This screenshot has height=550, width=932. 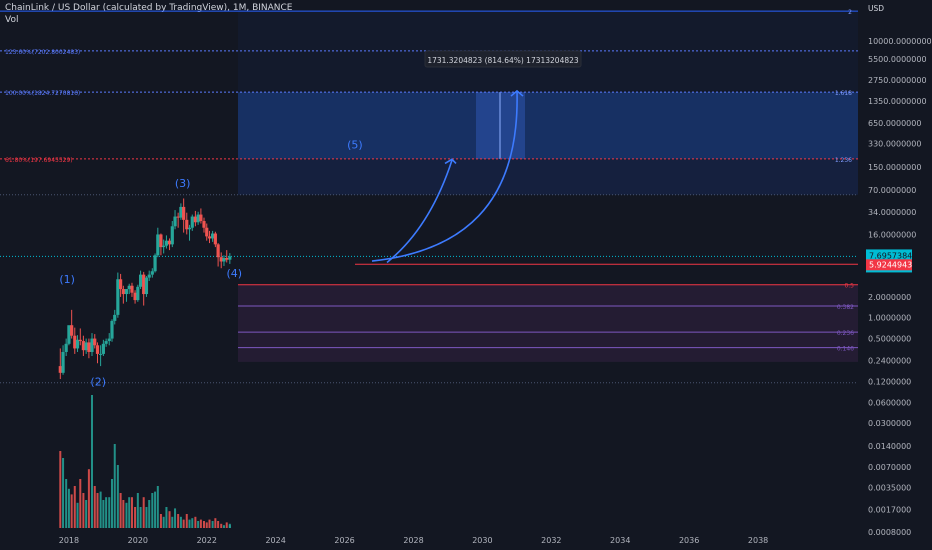 What do you see at coordinates (758, 540) in the screenshot?
I see `x-tick-label: 2038` at bounding box center [758, 540].